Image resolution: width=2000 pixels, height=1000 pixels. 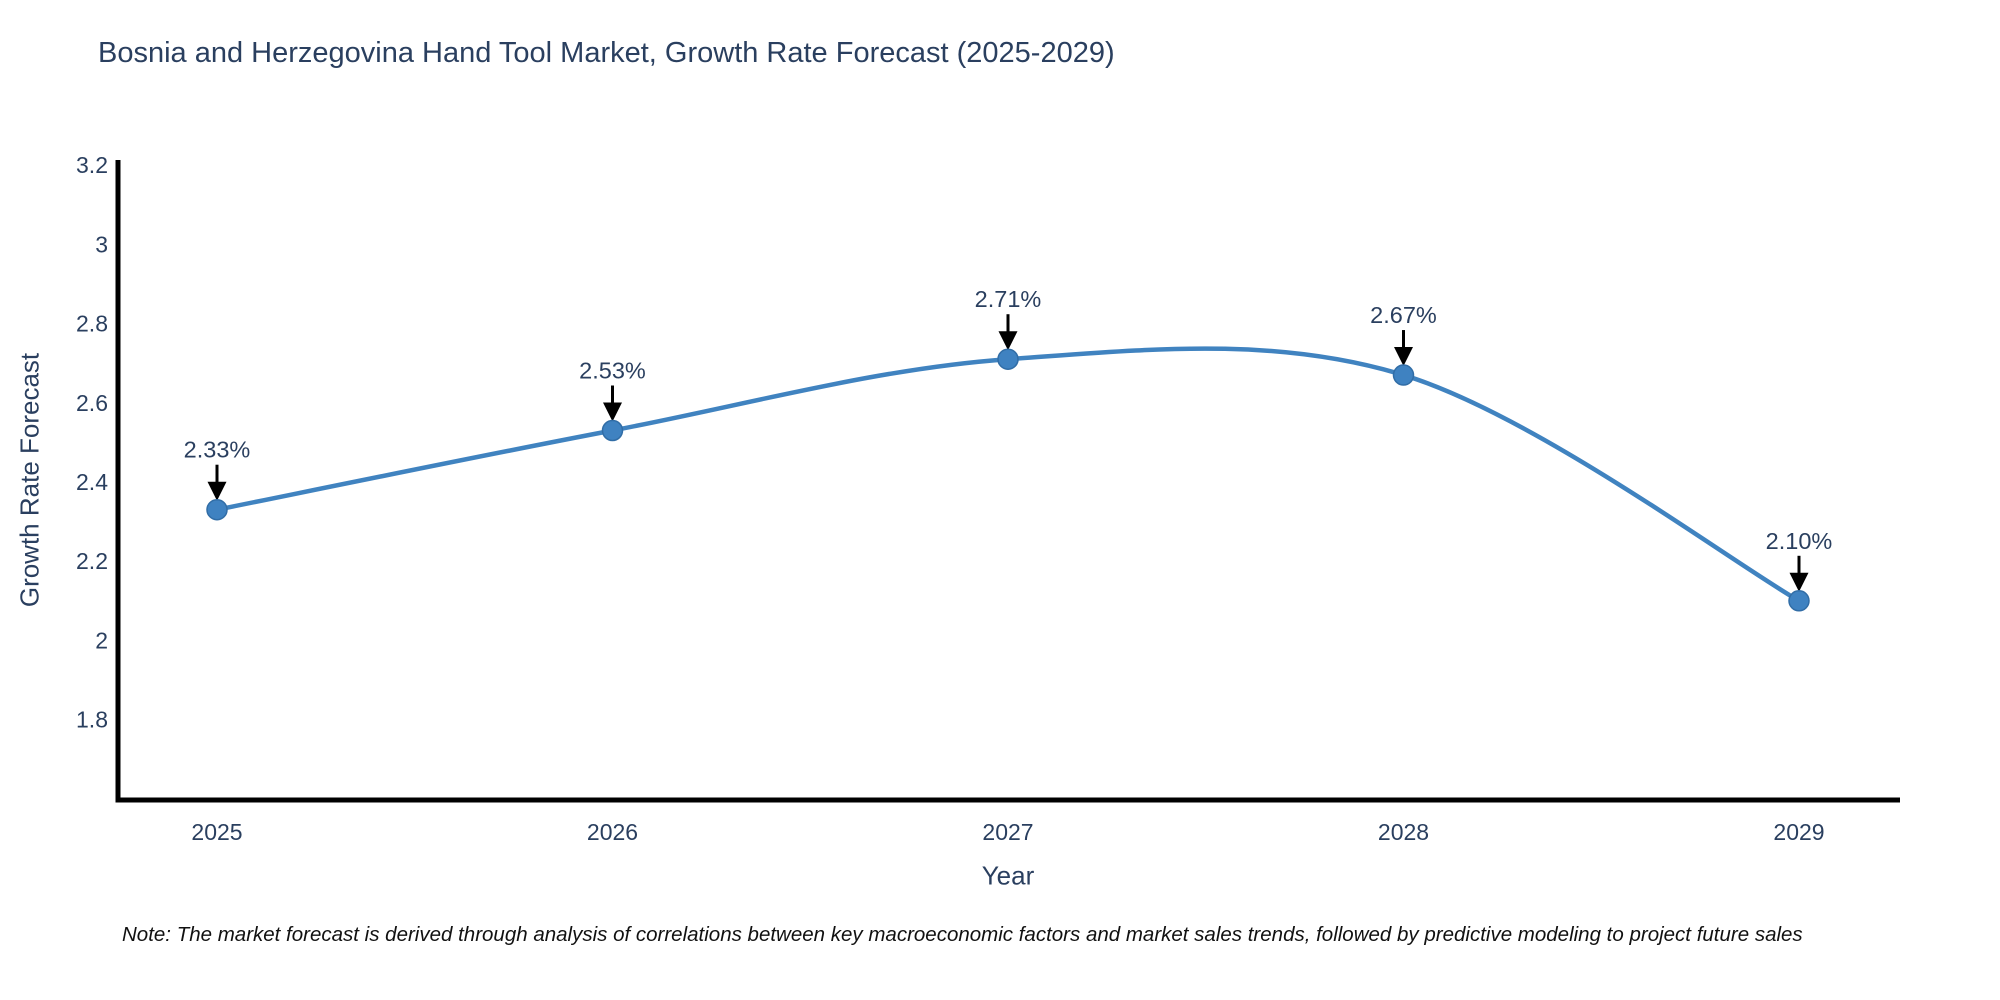 What do you see at coordinates (101, 244) in the screenshot?
I see `y-tick-label: 3` at bounding box center [101, 244].